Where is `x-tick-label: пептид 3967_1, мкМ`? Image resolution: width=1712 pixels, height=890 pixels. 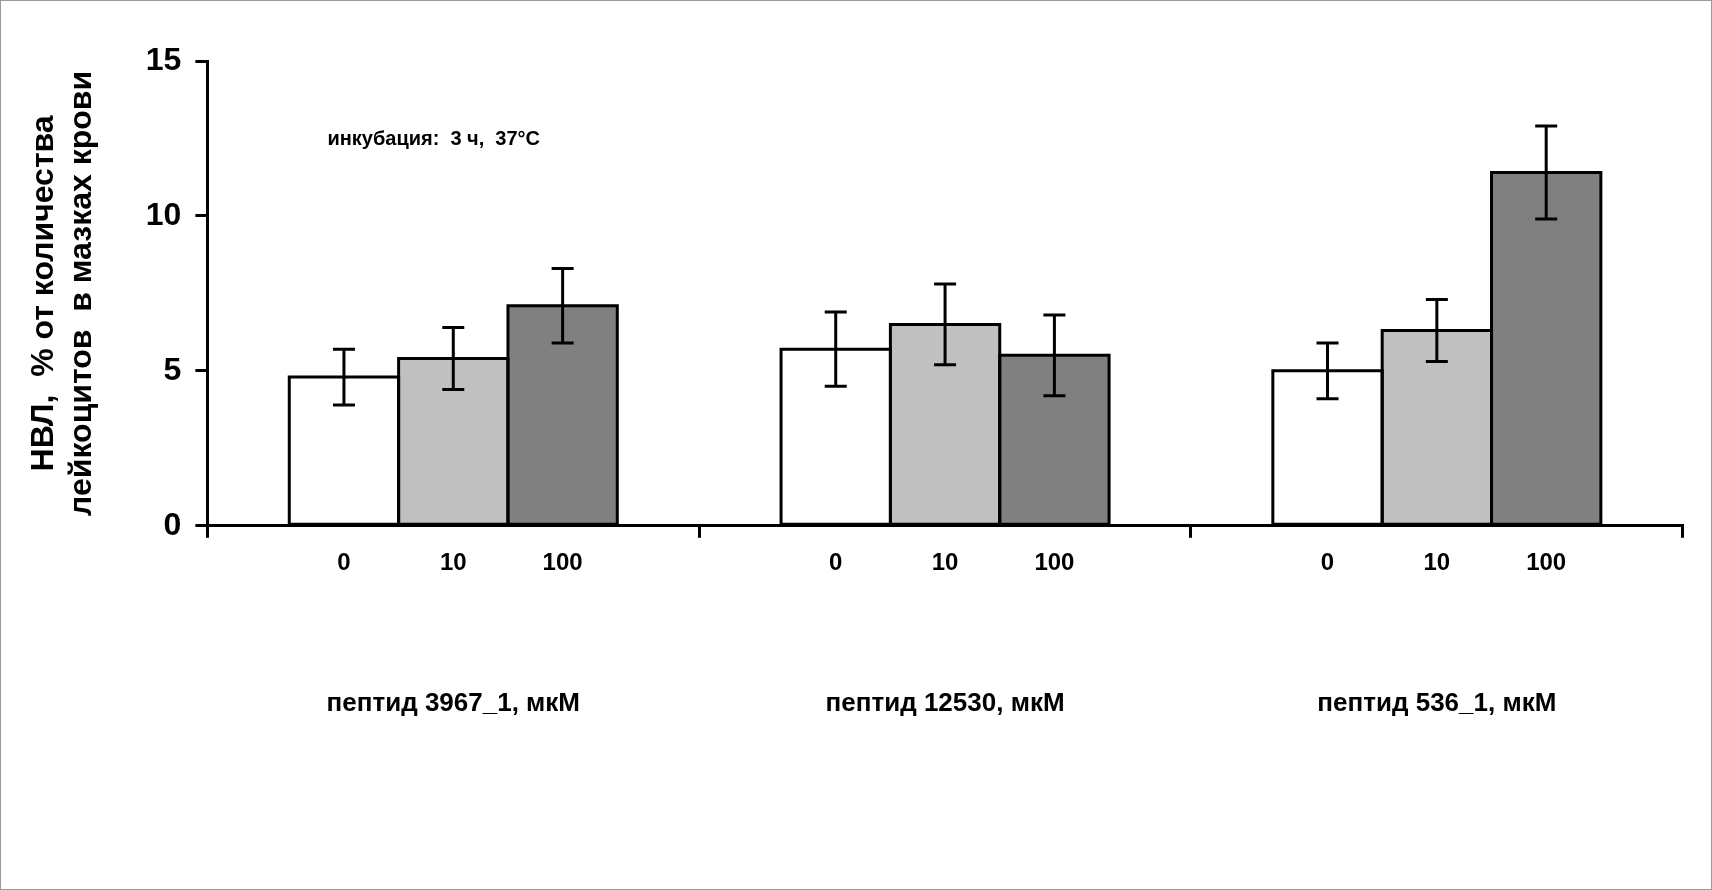
x-tick-label: пептид 3967_1, мкМ is located at coordinates (453, 701).